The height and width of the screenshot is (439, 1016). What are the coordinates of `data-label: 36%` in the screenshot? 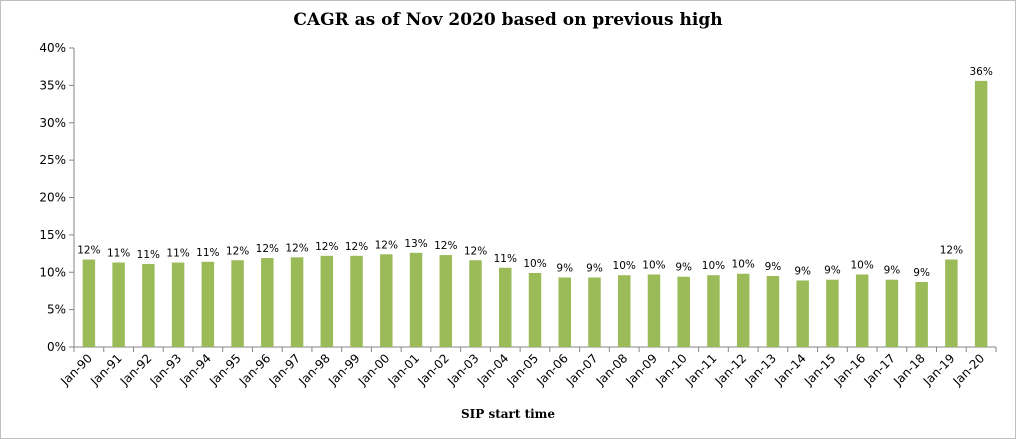 It's located at (980, 72).